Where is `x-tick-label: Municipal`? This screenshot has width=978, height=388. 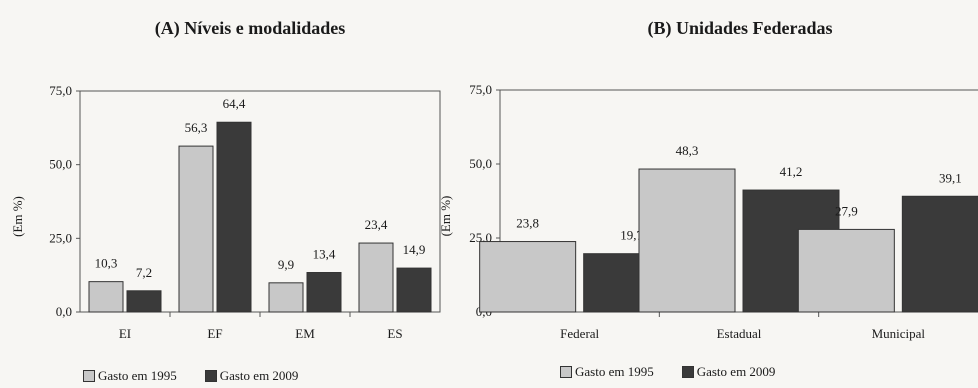 x-tick-label: Municipal is located at coordinates (899, 333).